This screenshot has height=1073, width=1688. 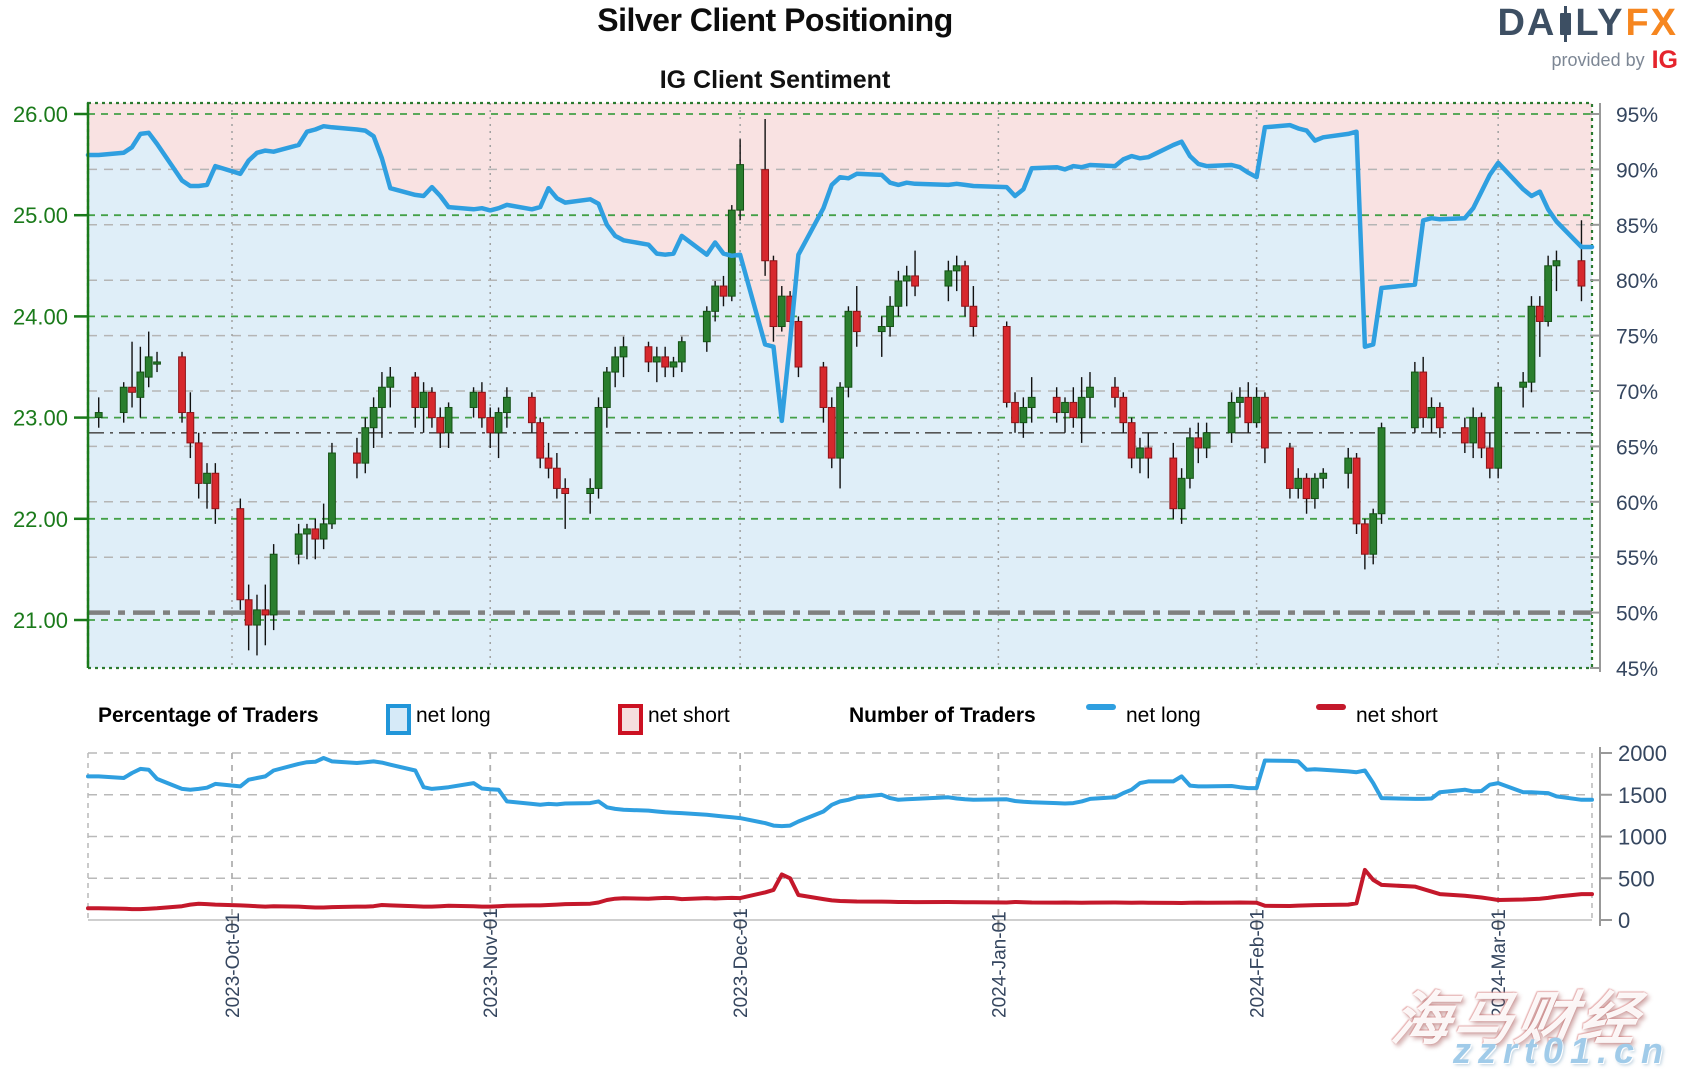 What do you see at coordinates (1664, 60) in the screenshot?
I see `ig-logo: IG` at bounding box center [1664, 60].